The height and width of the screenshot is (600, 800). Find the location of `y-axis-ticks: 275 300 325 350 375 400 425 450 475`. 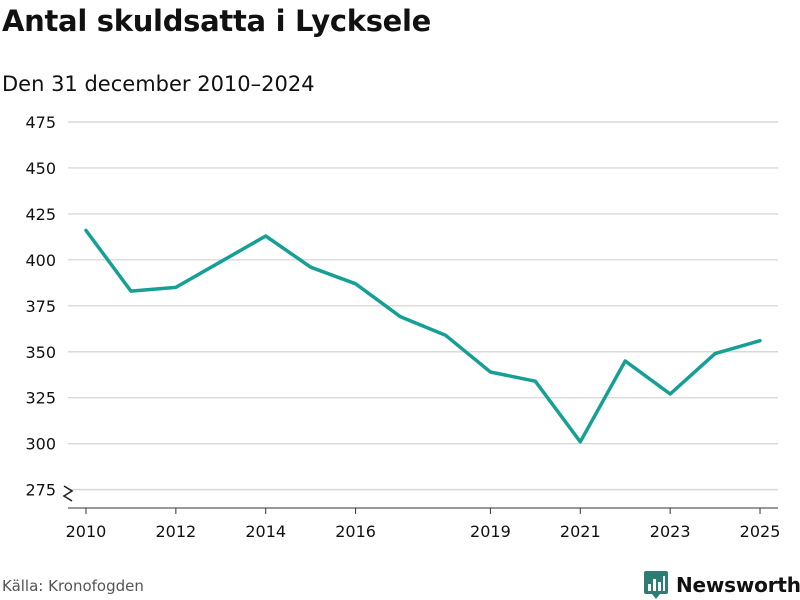

y-axis-ticks: 275 300 325 350 375 400 425 450 475 is located at coordinates (40, 306).